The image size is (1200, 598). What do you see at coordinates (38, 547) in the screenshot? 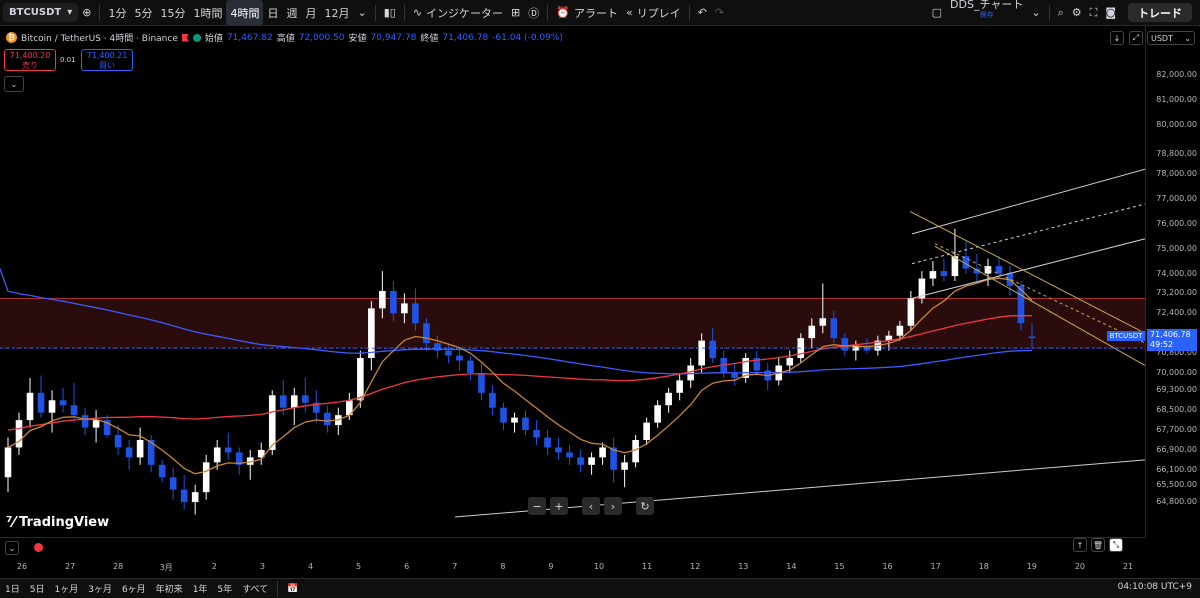
I see `record-icon` at bounding box center [38, 547].